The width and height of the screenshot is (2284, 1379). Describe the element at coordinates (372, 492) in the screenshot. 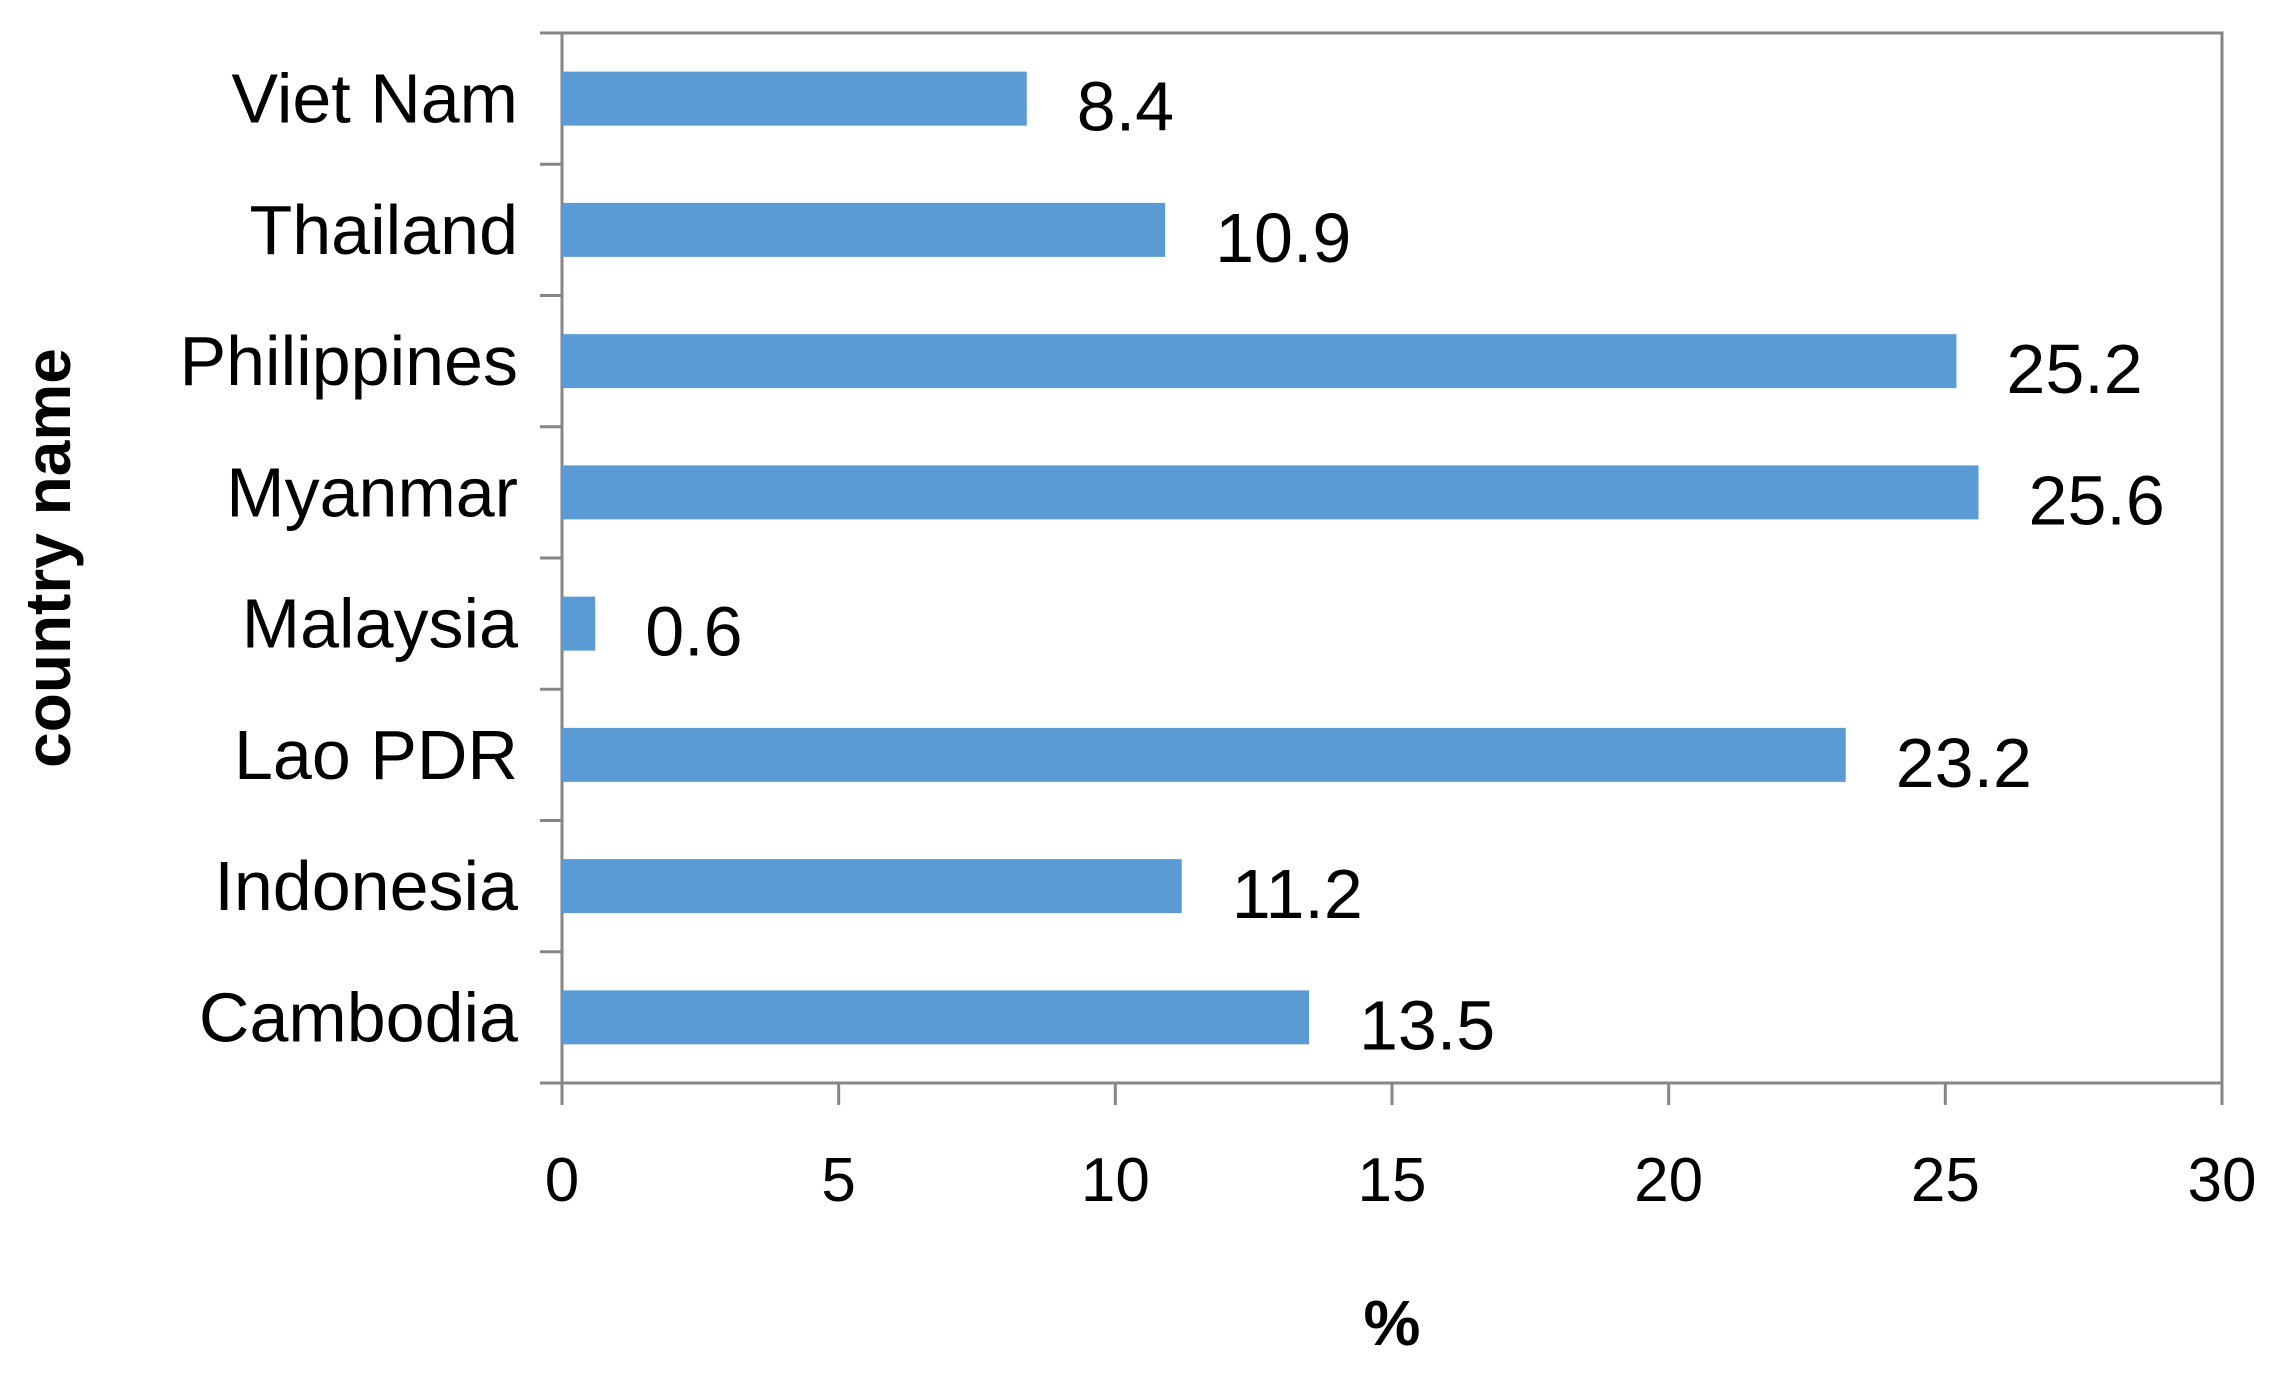

I see `category-label: Myanmar` at that location.